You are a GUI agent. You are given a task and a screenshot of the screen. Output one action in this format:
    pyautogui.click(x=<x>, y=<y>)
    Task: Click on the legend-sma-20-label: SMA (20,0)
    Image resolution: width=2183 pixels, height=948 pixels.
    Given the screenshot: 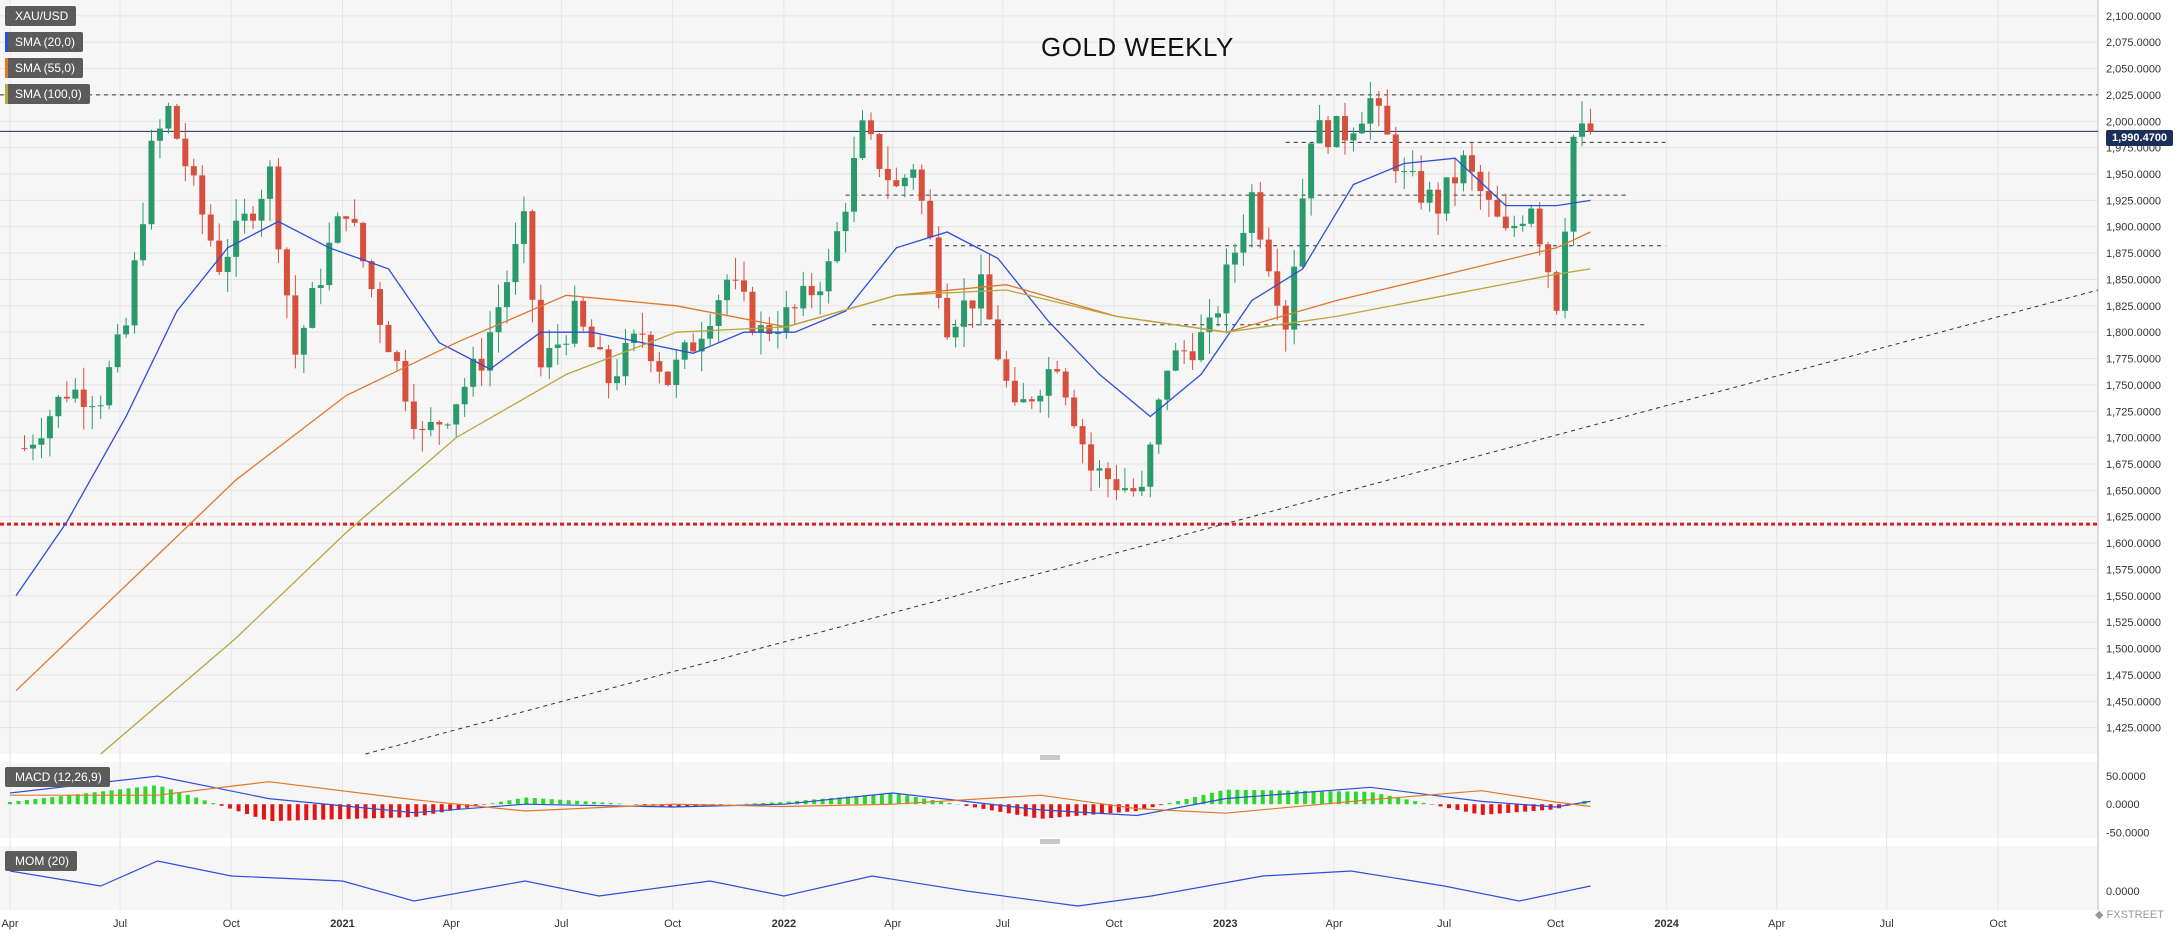 What is the action you would take?
    pyautogui.click(x=45, y=42)
    